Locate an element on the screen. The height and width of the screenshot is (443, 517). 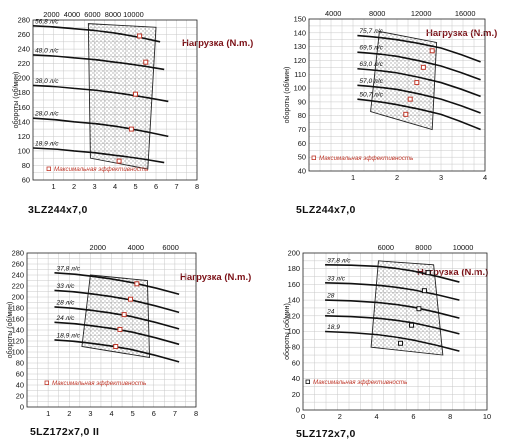
torque-label-1: Нагрузка (N.m.) is located at coordinates (217, 43).